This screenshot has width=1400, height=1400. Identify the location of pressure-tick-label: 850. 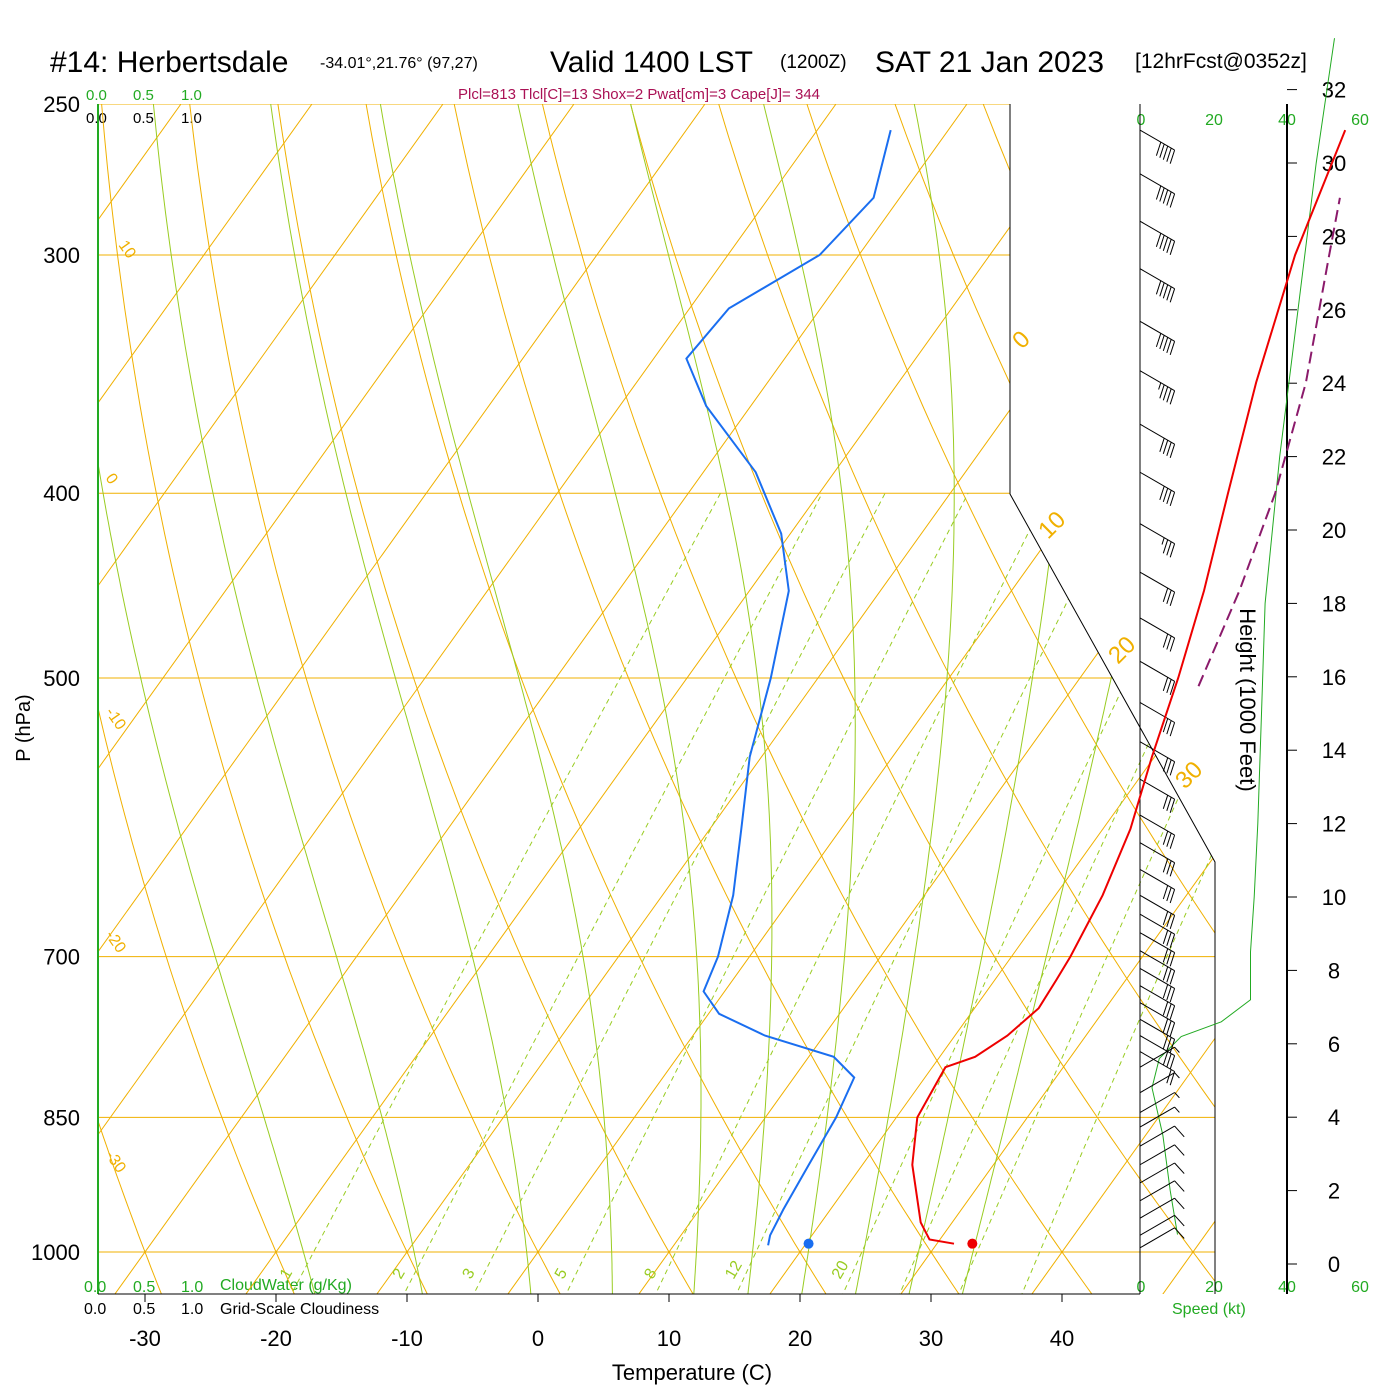
(61, 1117).